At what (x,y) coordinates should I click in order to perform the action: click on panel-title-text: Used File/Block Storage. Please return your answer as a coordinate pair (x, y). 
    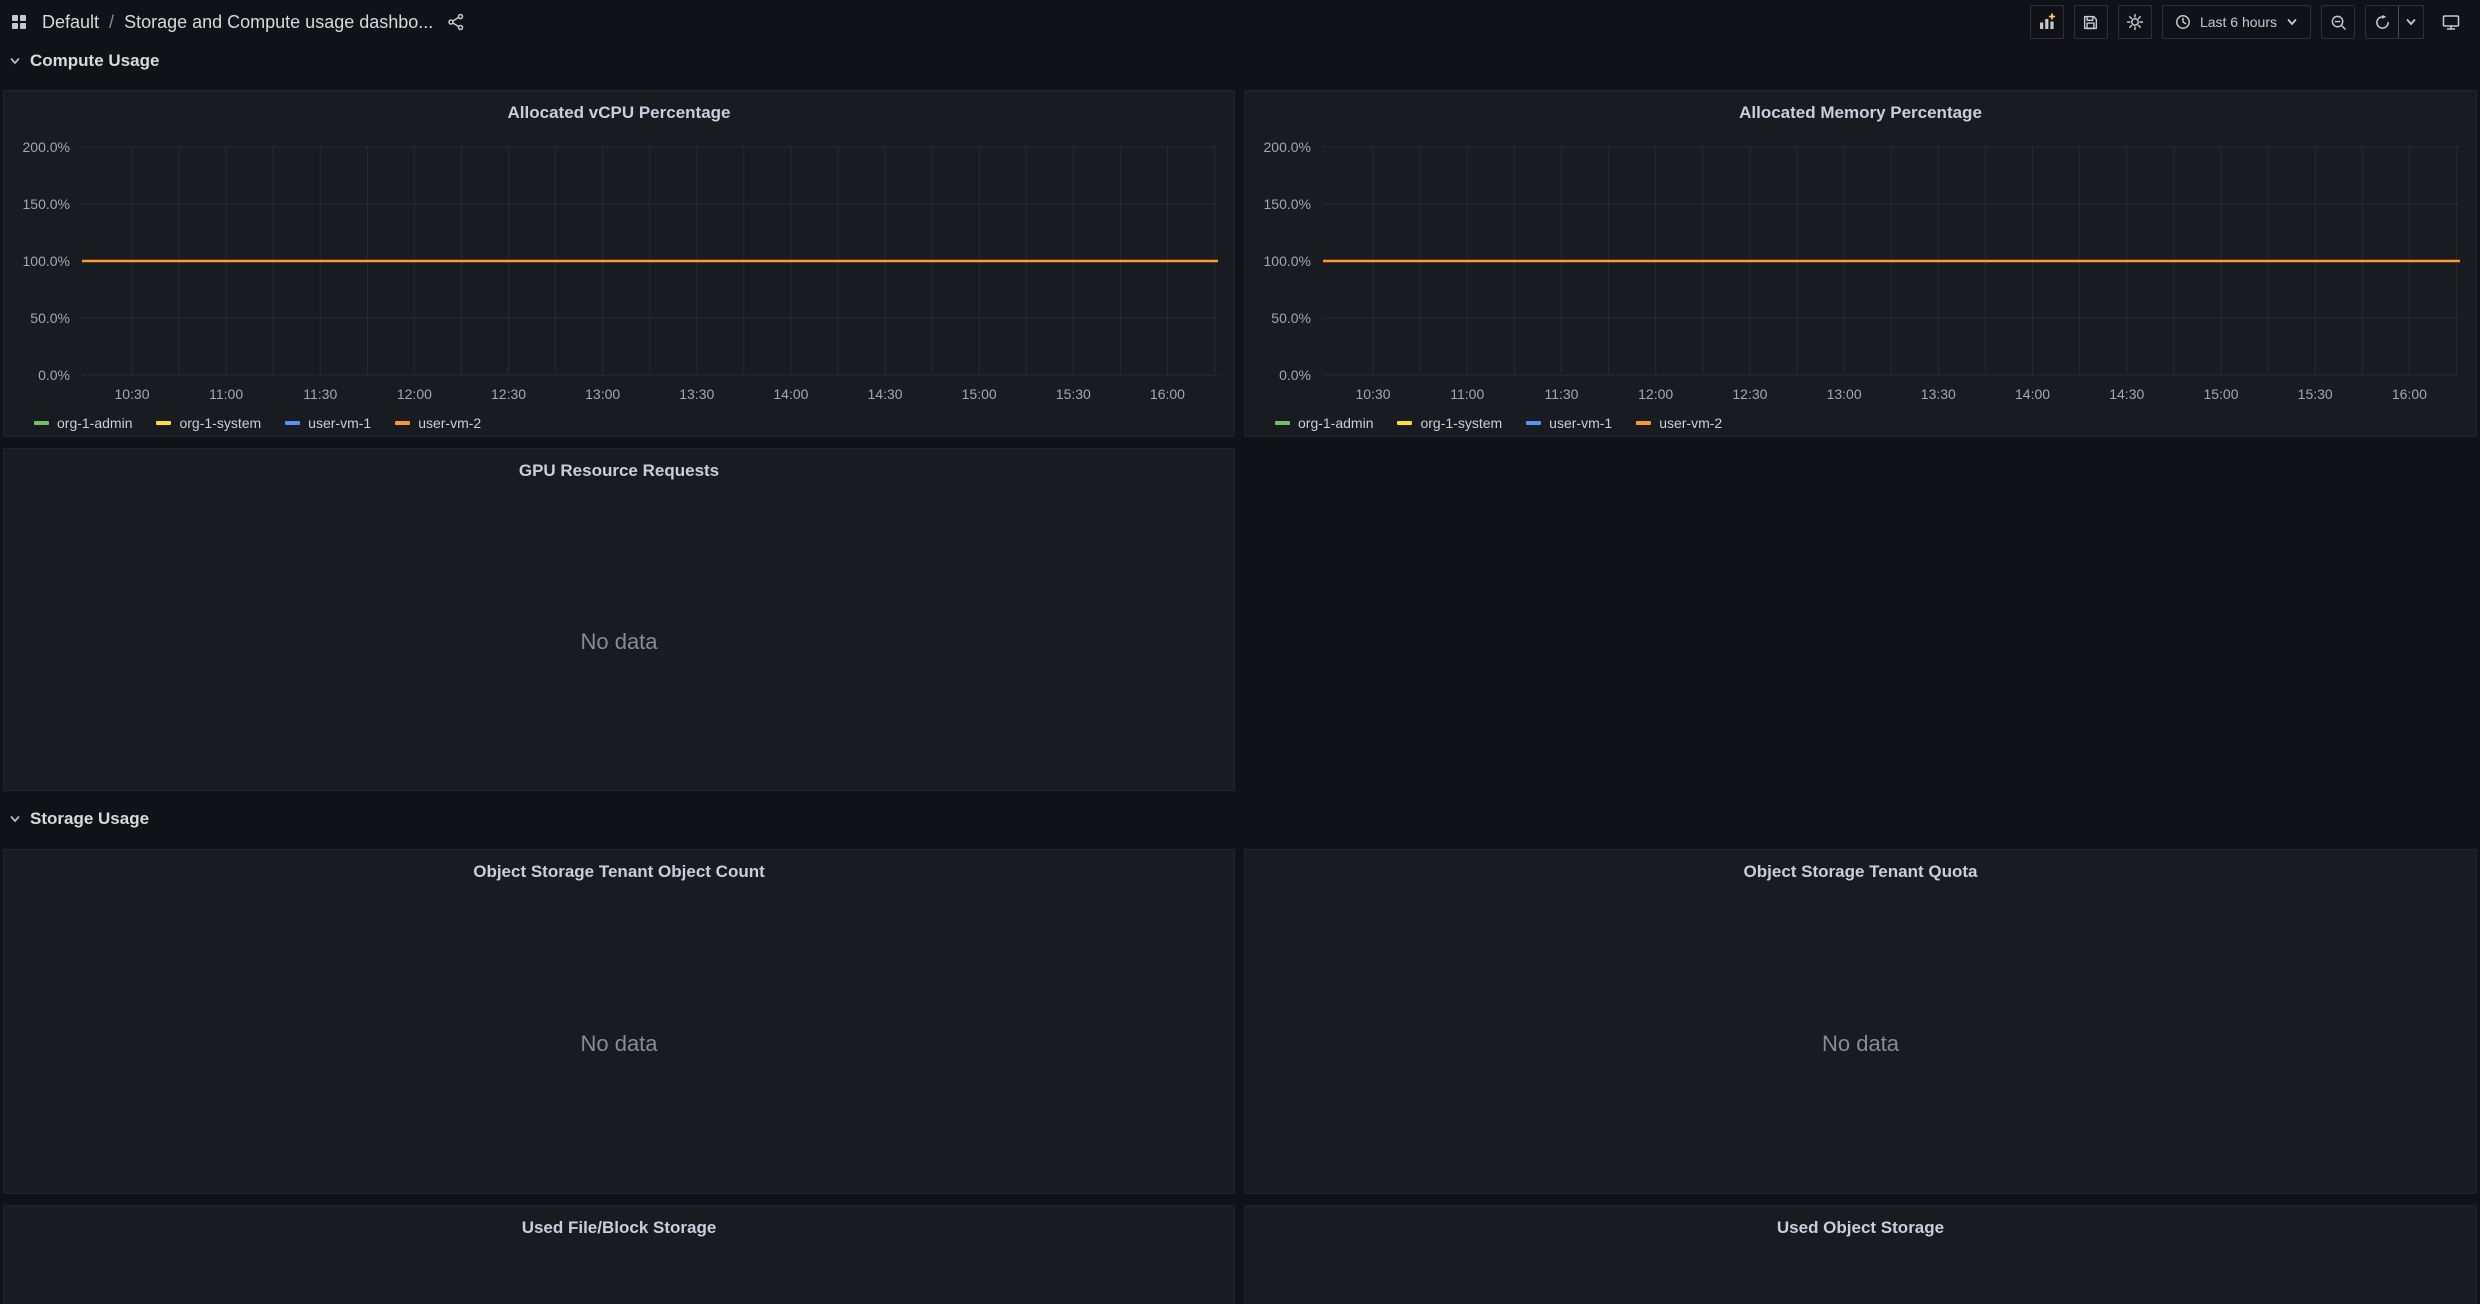
    Looking at the image, I should click on (619, 1227).